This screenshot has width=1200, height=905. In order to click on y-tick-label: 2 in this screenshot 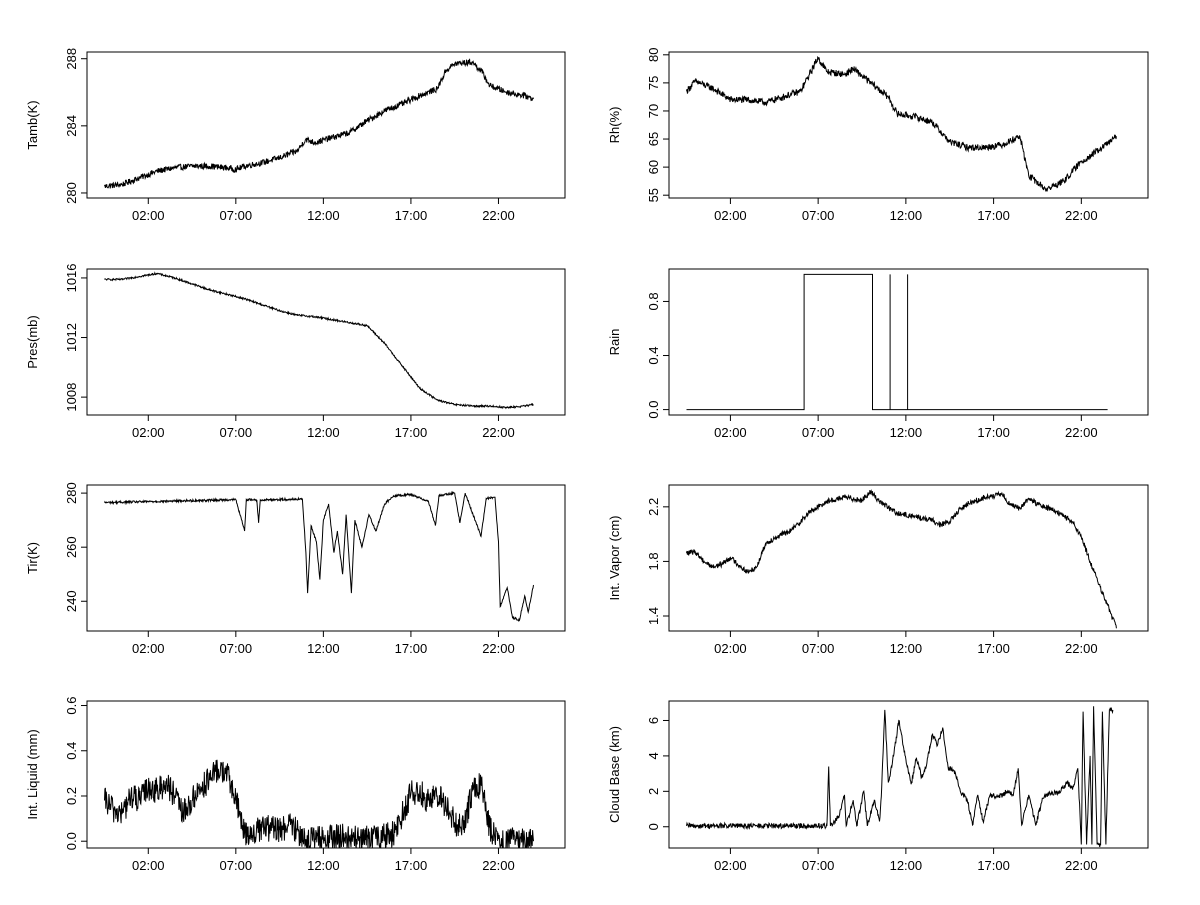, I will do `click(653, 791)`.